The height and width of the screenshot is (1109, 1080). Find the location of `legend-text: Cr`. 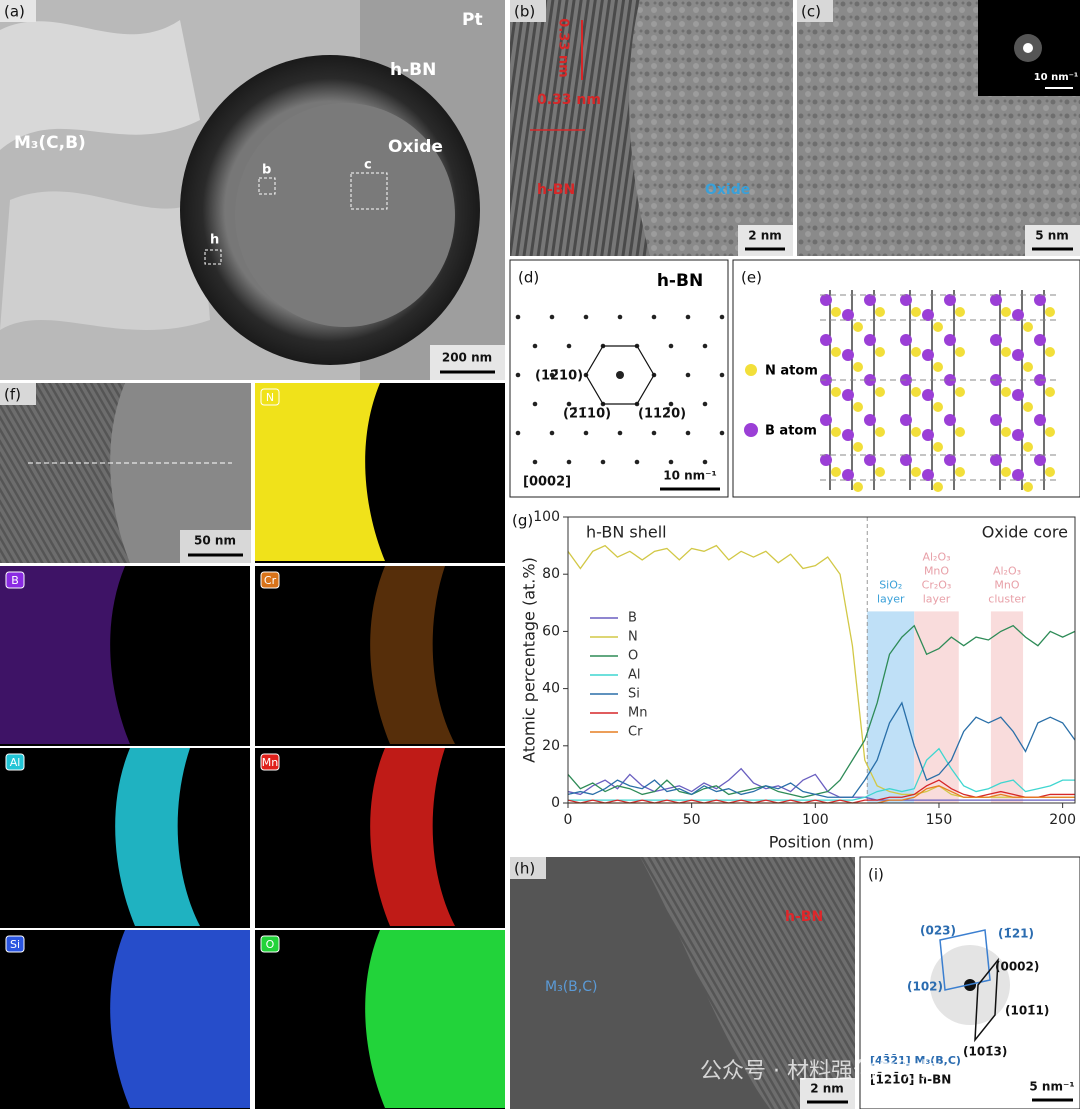

legend-text: Cr is located at coordinates (635, 732).